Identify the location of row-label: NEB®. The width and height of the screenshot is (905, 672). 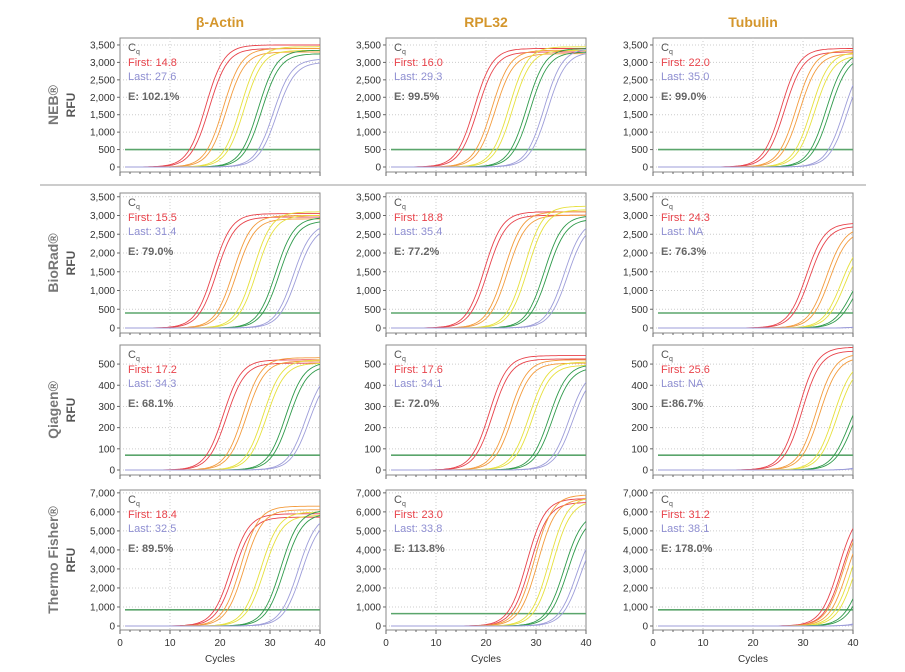
(53, 104).